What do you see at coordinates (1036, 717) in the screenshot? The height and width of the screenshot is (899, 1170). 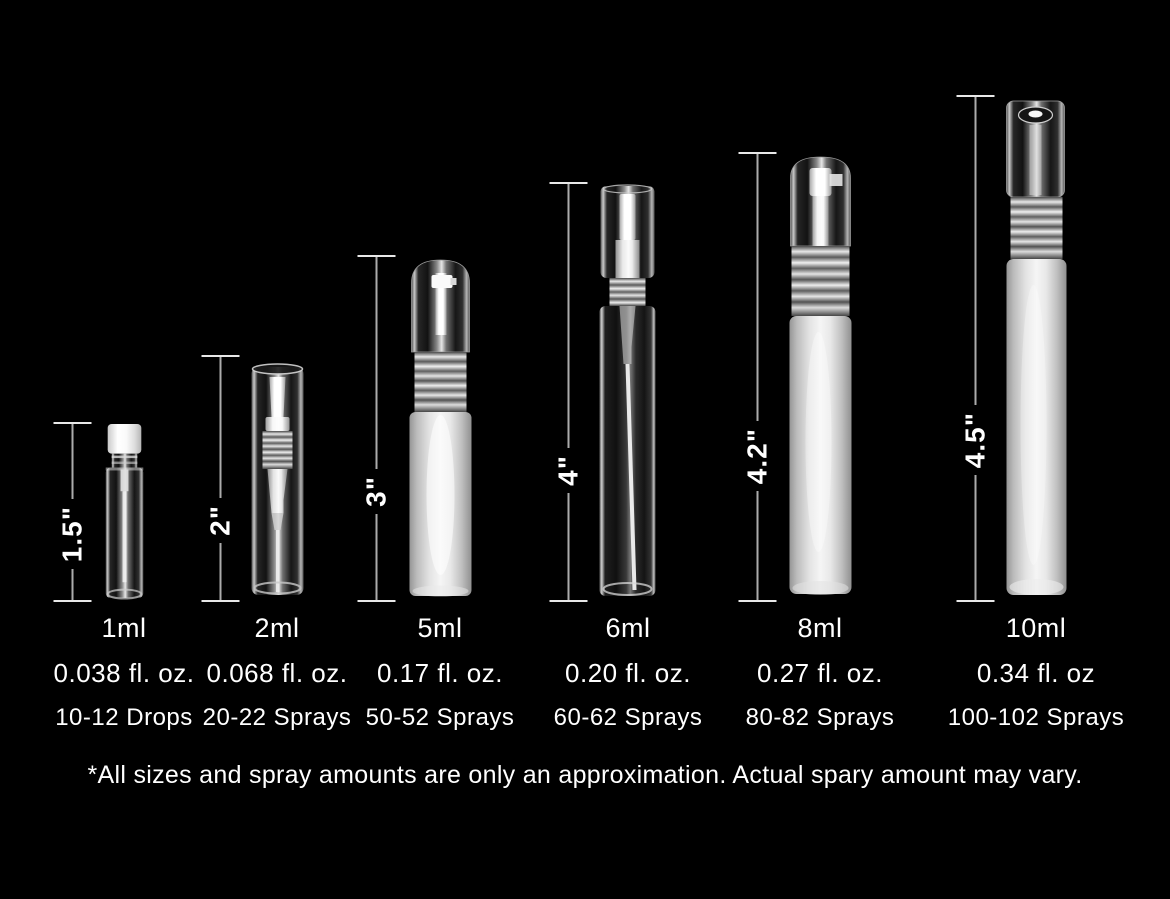 I see `spray-count-label: 100-102 Sprays` at bounding box center [1036, 717].